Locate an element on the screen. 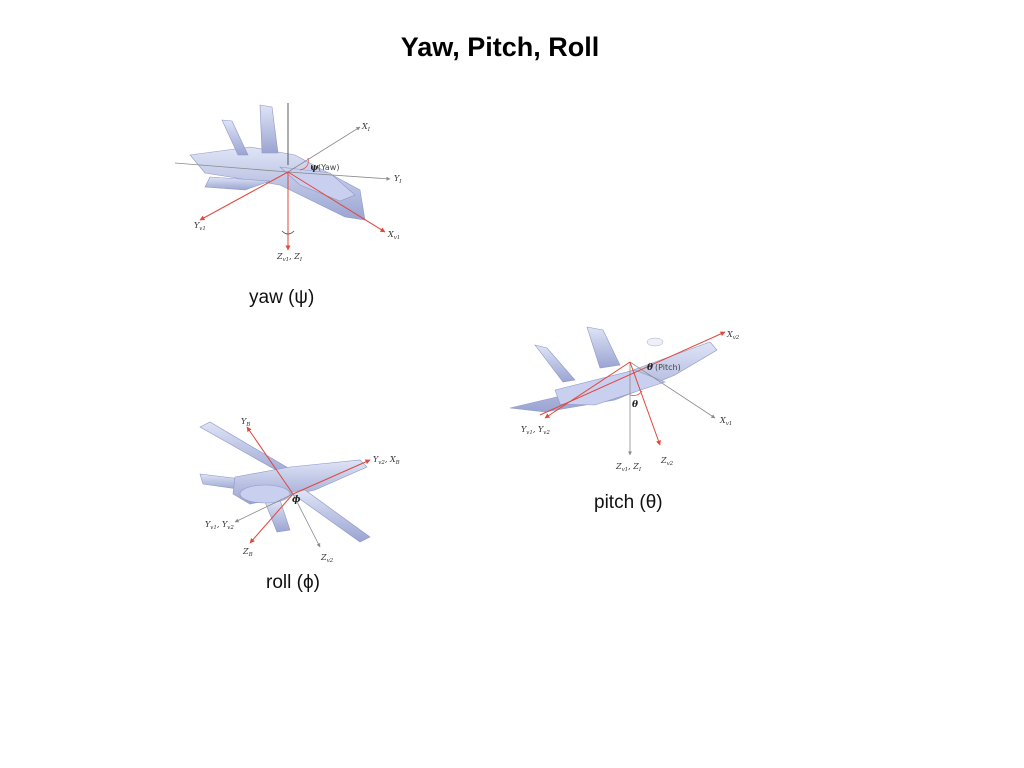 Image resolution: width=1024 pixels, height=768 pixels. svg-text: XI is located at coordinates (366, 127).